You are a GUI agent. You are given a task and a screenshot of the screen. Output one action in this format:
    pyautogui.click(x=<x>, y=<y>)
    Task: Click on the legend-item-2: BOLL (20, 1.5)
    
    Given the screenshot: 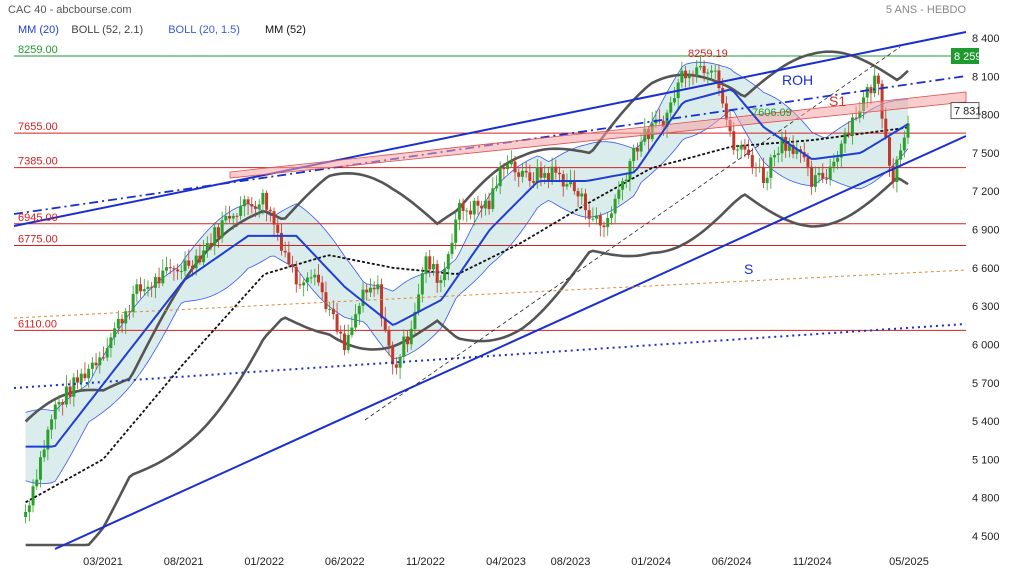 What is the action you would take?
    pyautogui.click(x=204, y=30)
    